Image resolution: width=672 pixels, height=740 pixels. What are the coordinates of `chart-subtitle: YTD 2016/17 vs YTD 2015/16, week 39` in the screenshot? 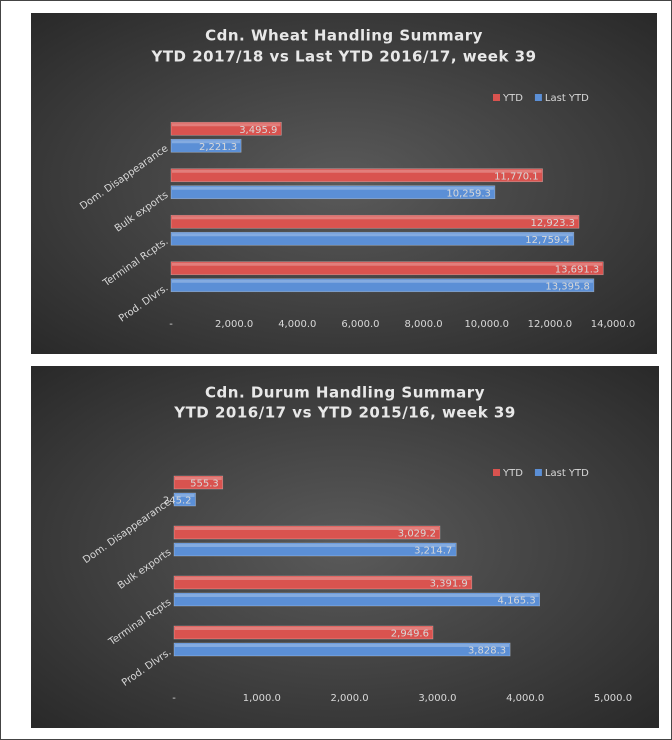 It's located at (344, 413).